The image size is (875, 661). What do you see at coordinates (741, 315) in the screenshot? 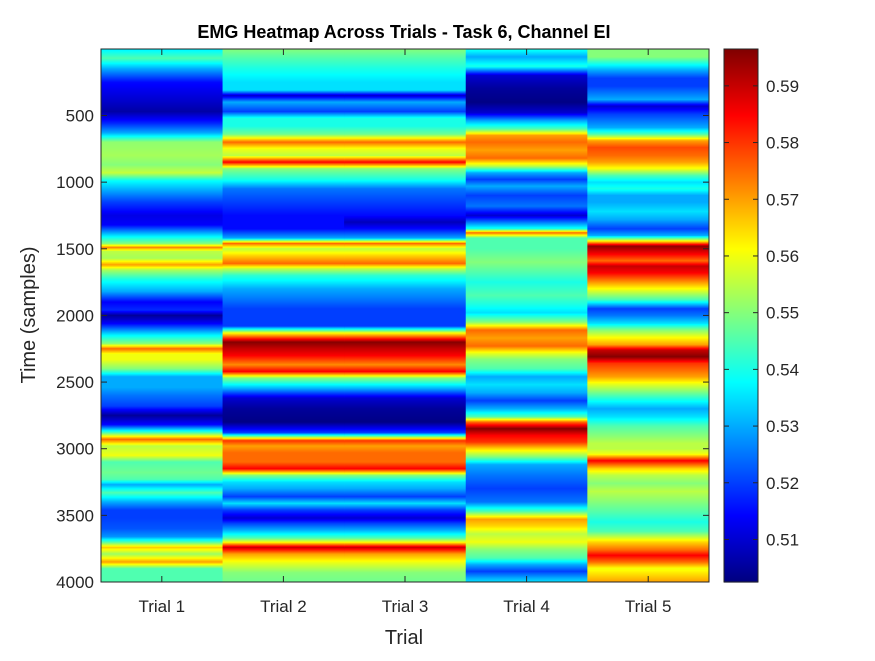
I see `colorbar` at bounding box center [741, 315].